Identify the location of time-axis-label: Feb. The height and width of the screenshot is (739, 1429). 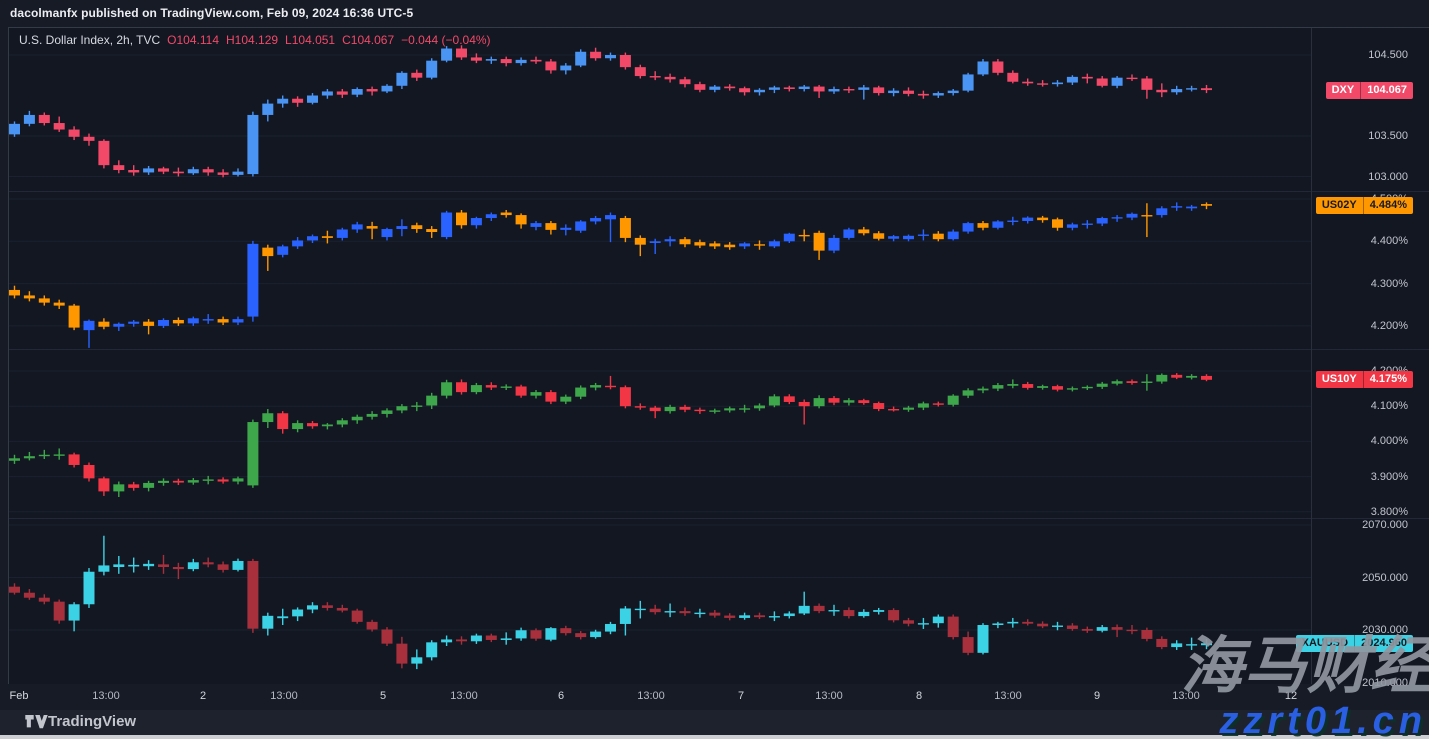
(19, 696).